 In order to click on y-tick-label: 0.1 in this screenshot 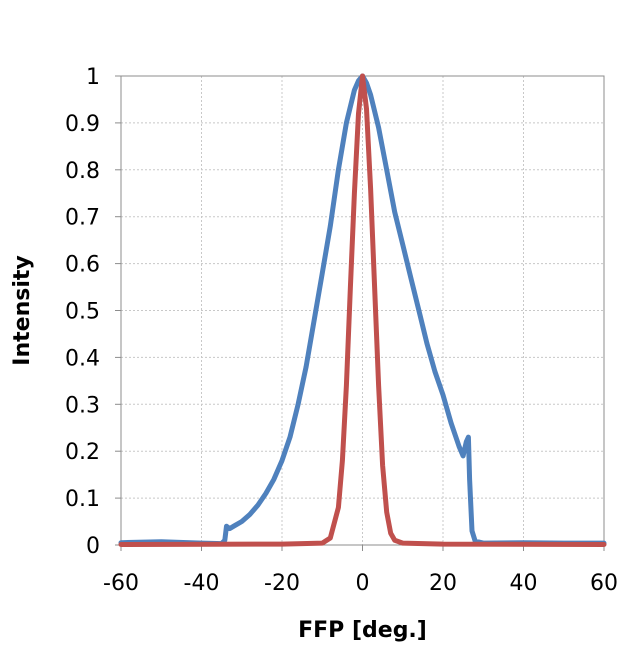, I will do `click(82, 499)`.